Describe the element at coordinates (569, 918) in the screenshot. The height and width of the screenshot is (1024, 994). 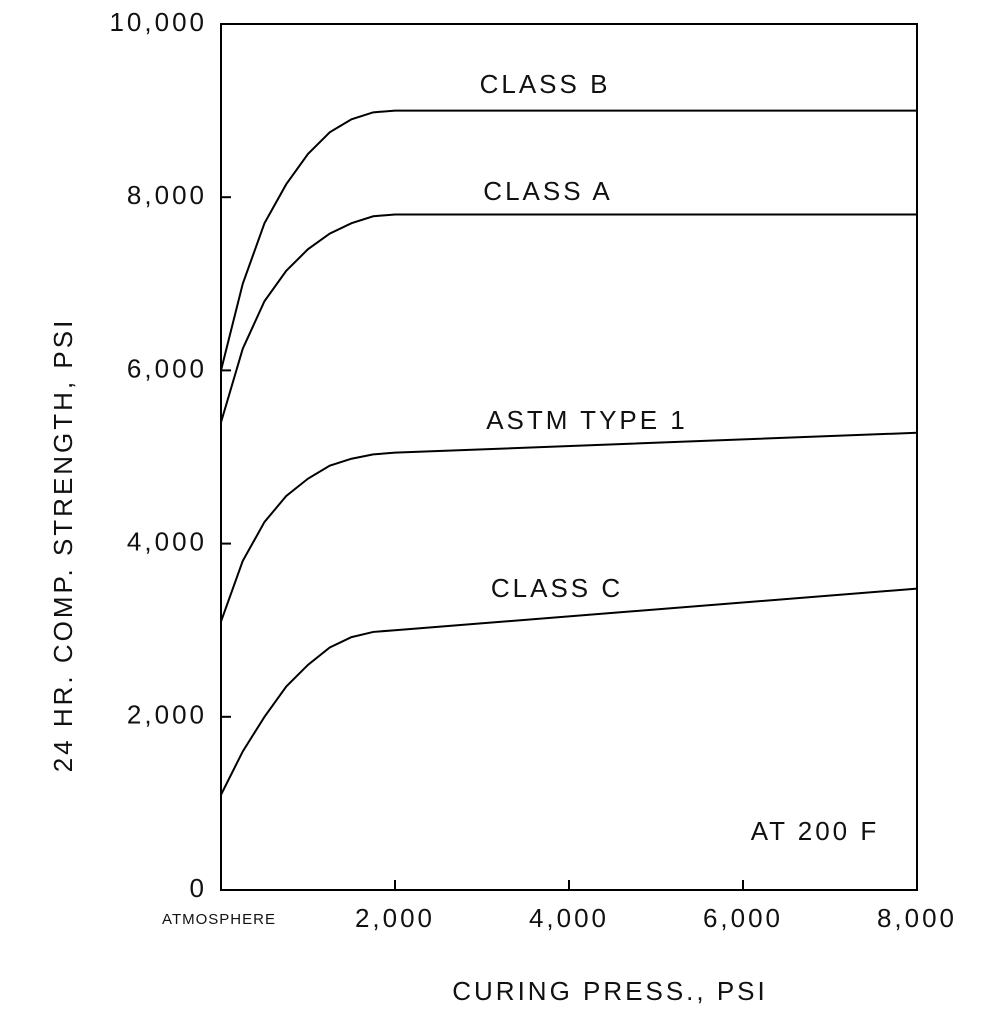
I see `x-tick-label: 4,000` at that location.